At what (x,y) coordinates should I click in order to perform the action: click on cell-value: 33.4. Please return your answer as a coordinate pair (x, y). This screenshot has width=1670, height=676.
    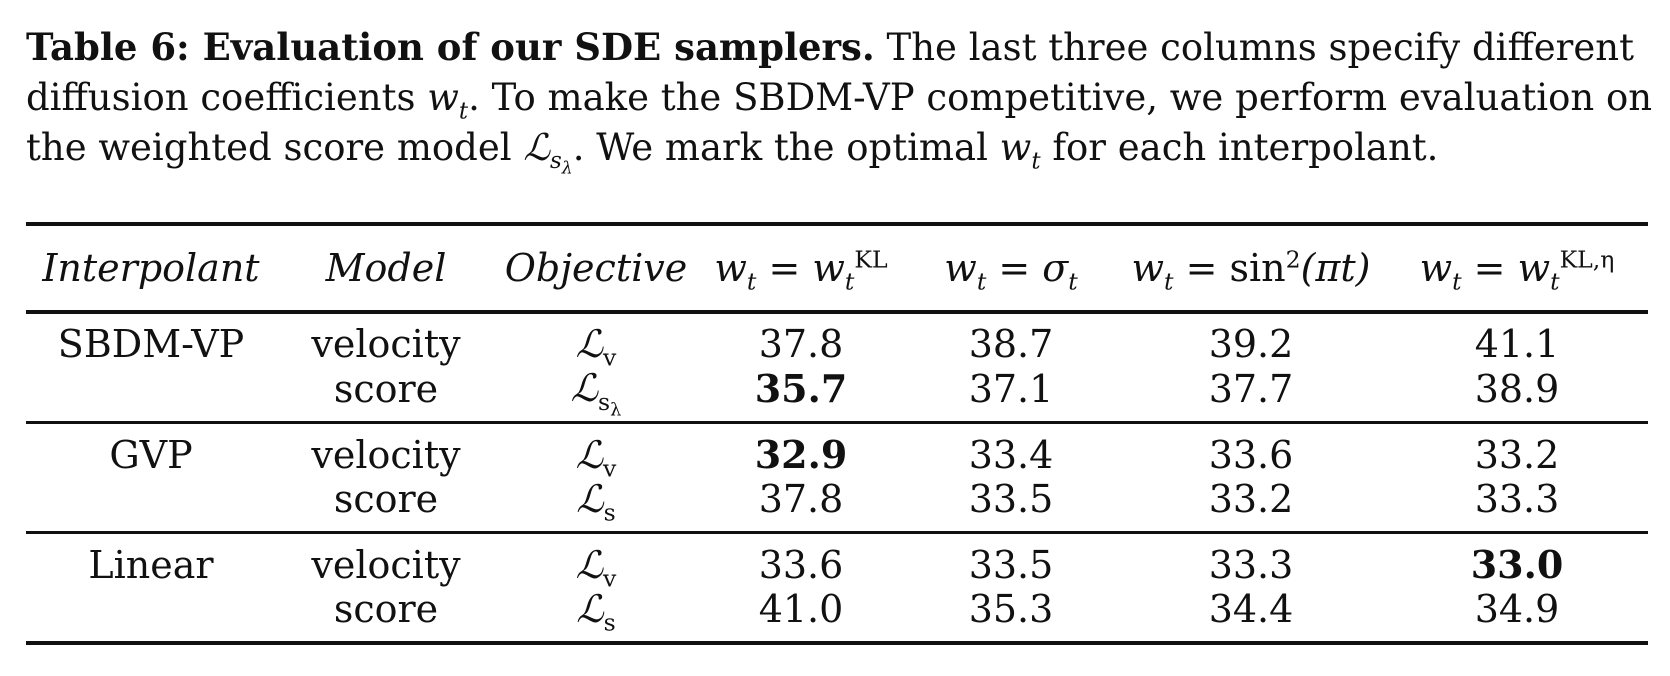
    Looking at the image, I should click on (1011, 454).